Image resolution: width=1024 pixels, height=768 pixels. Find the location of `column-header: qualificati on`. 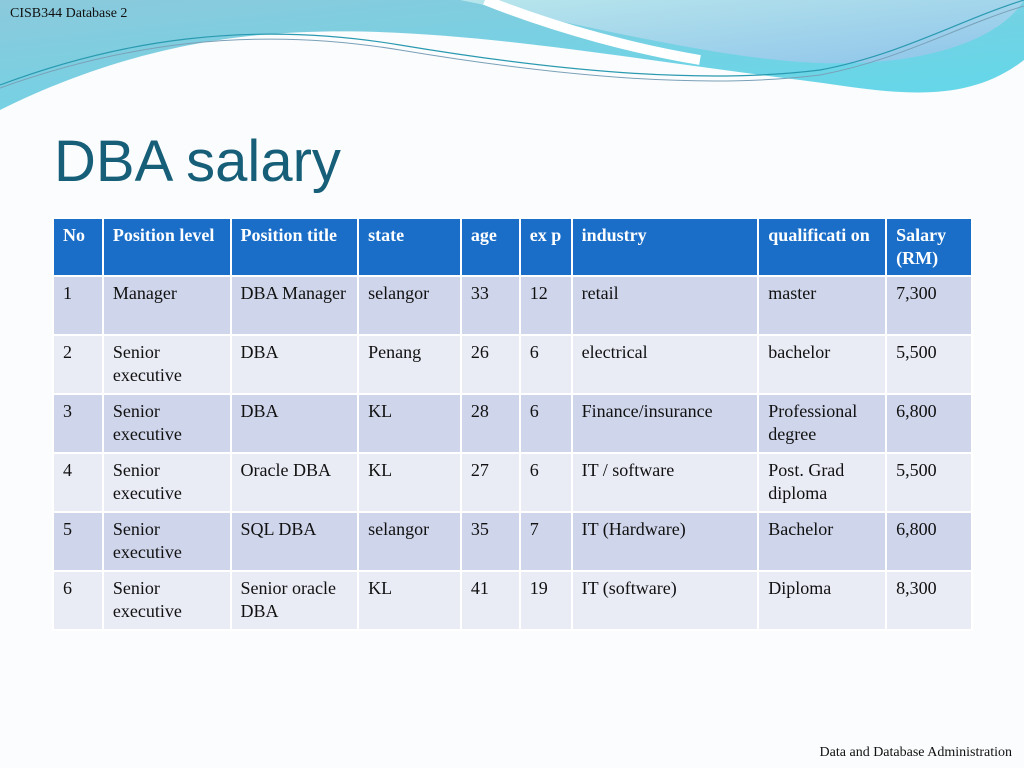

column-header: qualificati on is located at coordinates (822, 247).